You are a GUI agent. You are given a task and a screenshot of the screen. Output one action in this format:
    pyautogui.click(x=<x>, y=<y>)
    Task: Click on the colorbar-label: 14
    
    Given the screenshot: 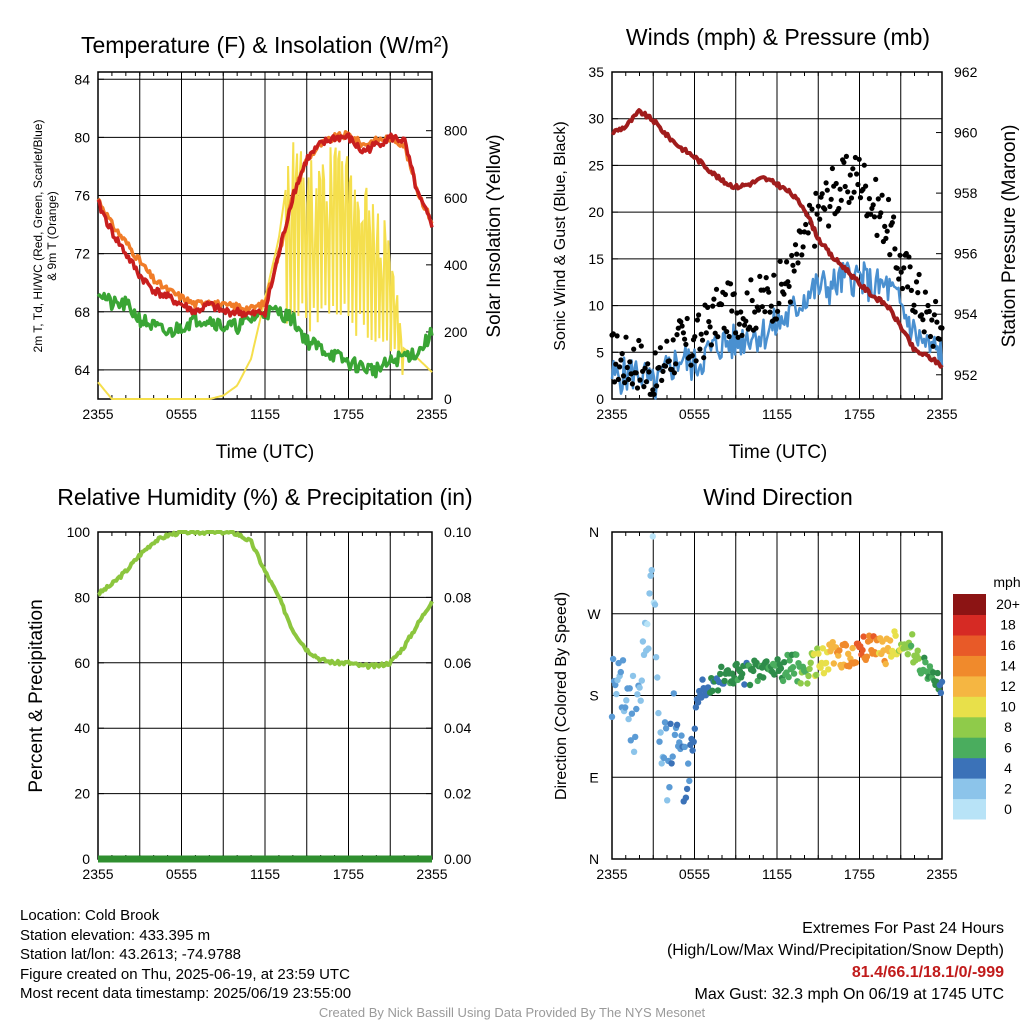 What is the action you would take?
    pyautogui.click(x=1008, y=666)
    